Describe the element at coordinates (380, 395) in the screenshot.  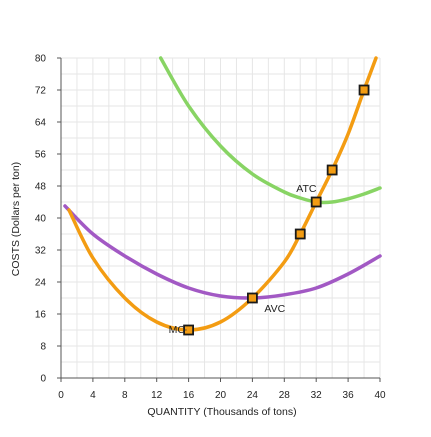
I see `x-tick-label: 40` at that location.